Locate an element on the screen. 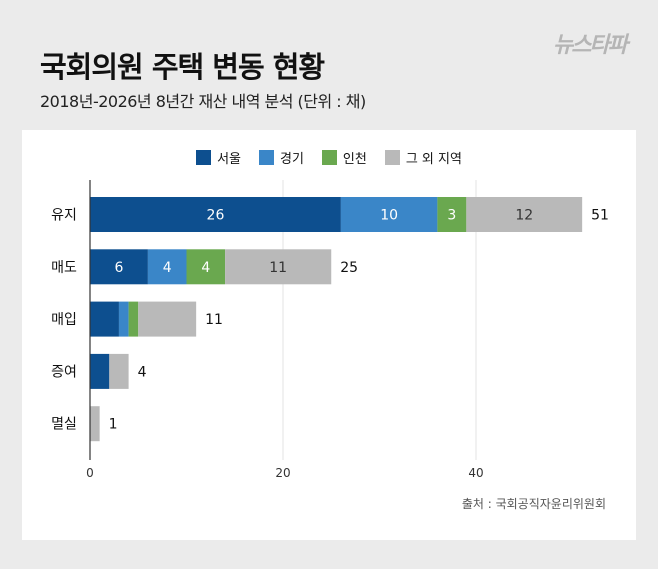  page-subtitle: 2018년-2026년 8년간 재산 내역 분석 (단위 : 채) is located at coordinates (203, 101).